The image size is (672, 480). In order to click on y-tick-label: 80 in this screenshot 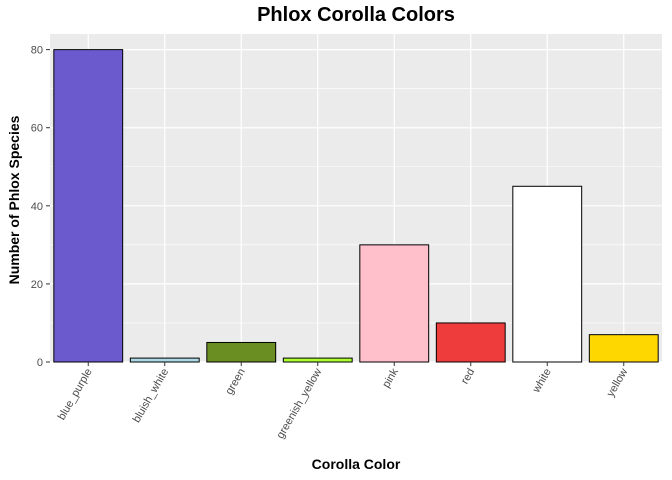, I will do `click(37, 51)`.